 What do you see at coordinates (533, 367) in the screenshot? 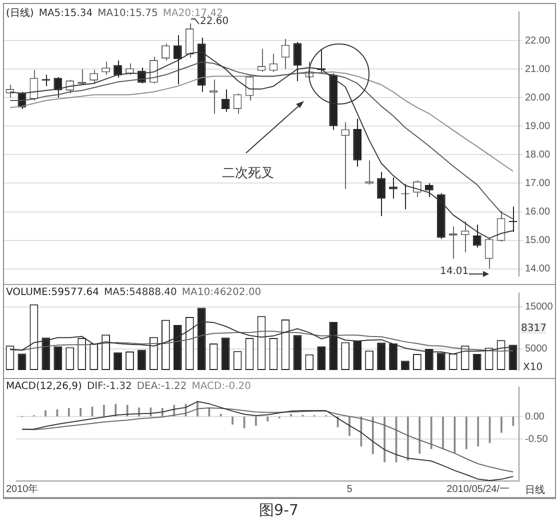
I see `text: X10` at bounding box center [533, 367].